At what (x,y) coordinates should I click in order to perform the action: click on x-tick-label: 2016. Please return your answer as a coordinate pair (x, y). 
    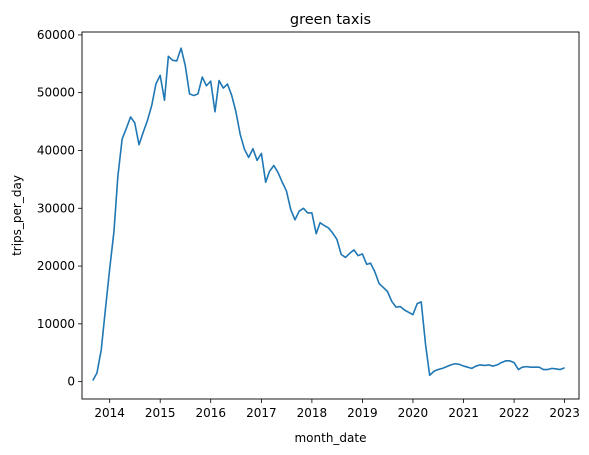
    Looking at the image, I should click on (210, 413).